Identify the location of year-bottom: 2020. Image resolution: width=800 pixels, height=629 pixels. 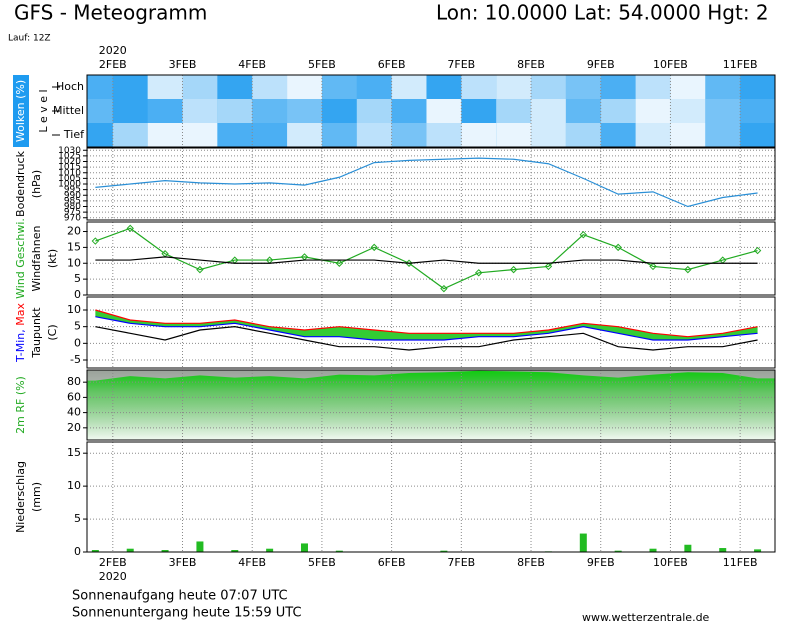
(113, 576).